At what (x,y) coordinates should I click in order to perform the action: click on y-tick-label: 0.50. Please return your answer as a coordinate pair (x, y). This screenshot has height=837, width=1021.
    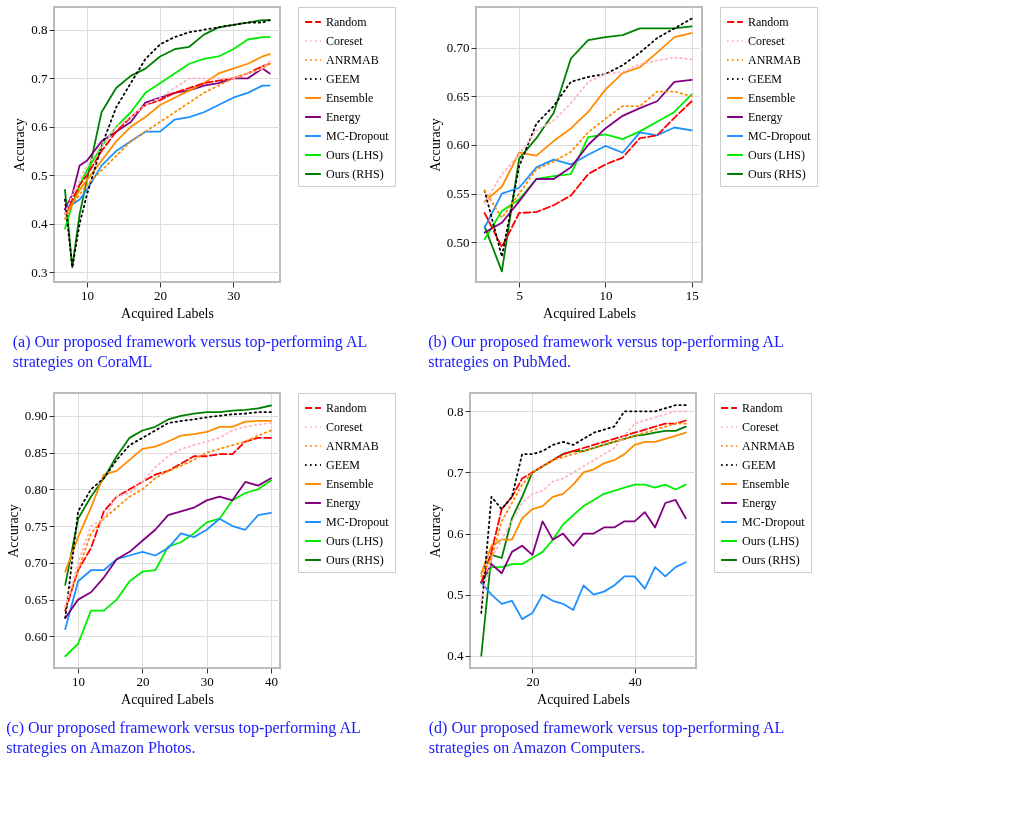
    Looking at the image, I should click on (458, 242).